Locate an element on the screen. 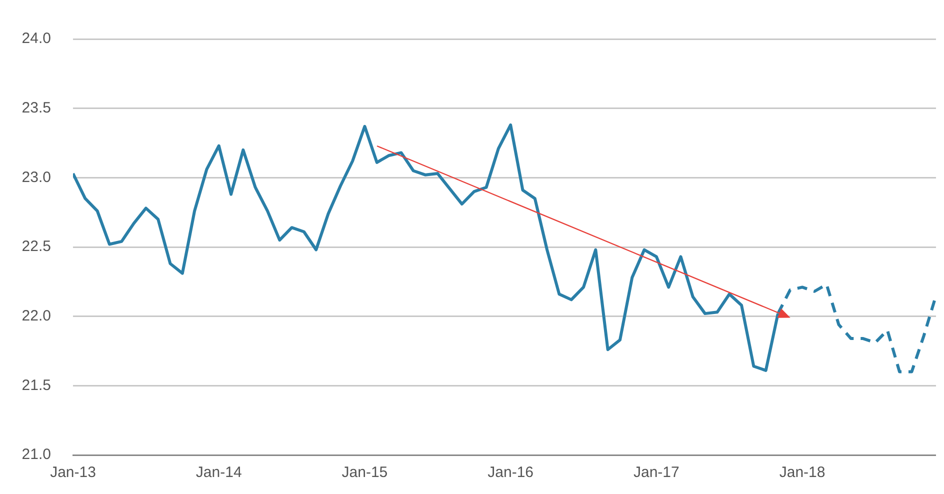 This screenshot has width=944, height=494. x-tick-label: Jan-17 is located at coordinates (657, 473).